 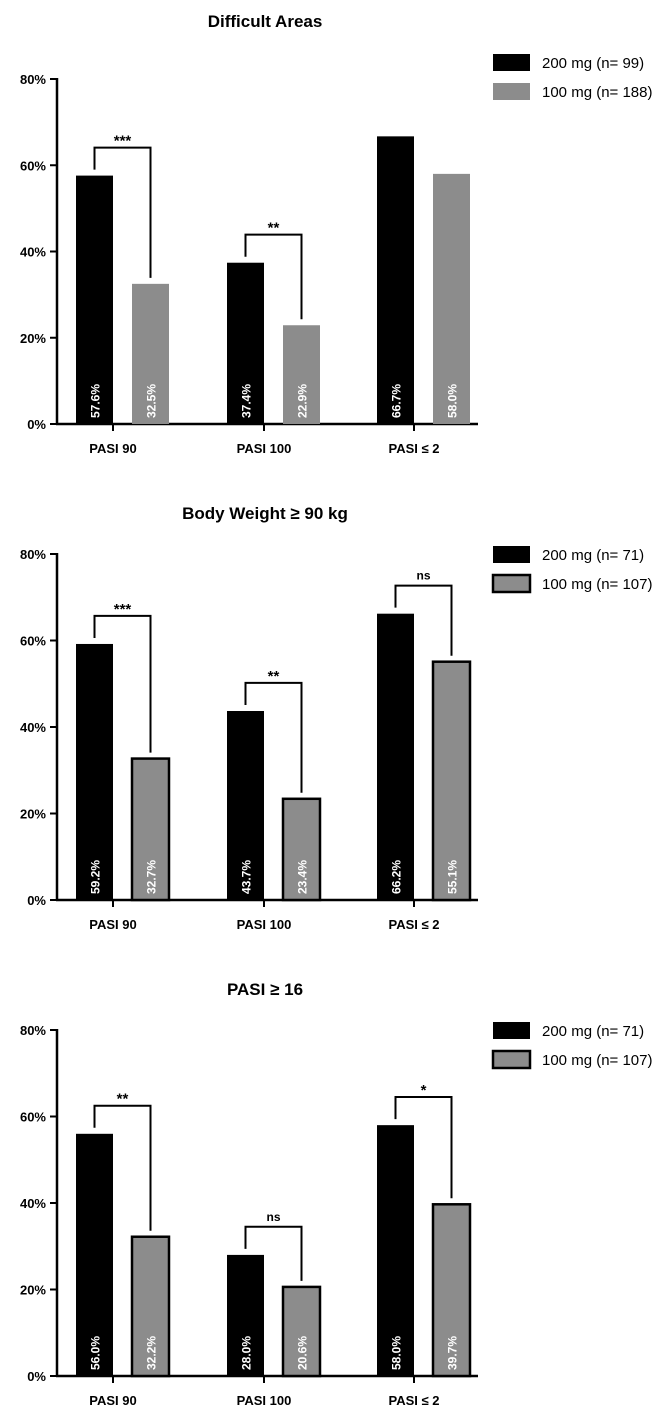 What do you see at coordinates (453, 877) in the screenshot?
I see `bar-value-label: 55.1%` at bounding box center [453, 877].